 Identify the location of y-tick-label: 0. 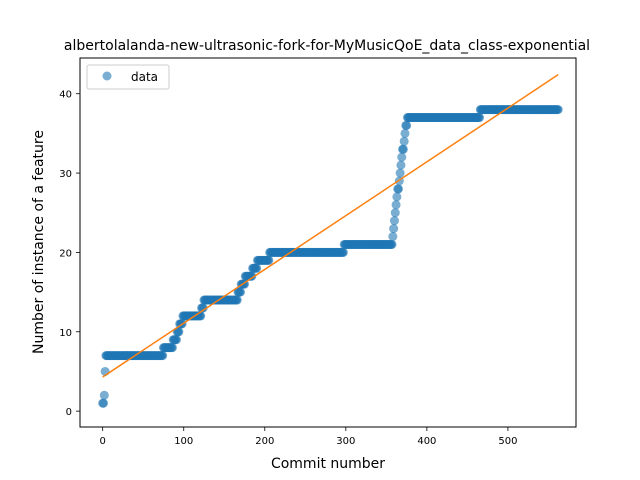
(69, 412).